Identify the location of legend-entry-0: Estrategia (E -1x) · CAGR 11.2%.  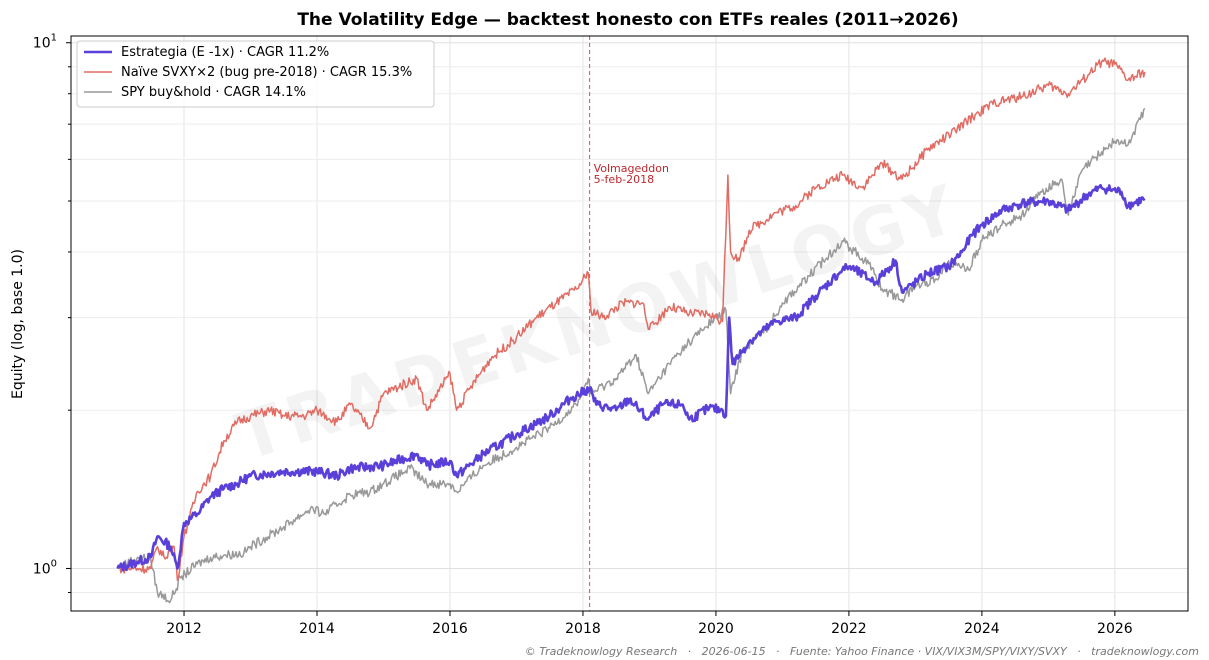
(225, 52).